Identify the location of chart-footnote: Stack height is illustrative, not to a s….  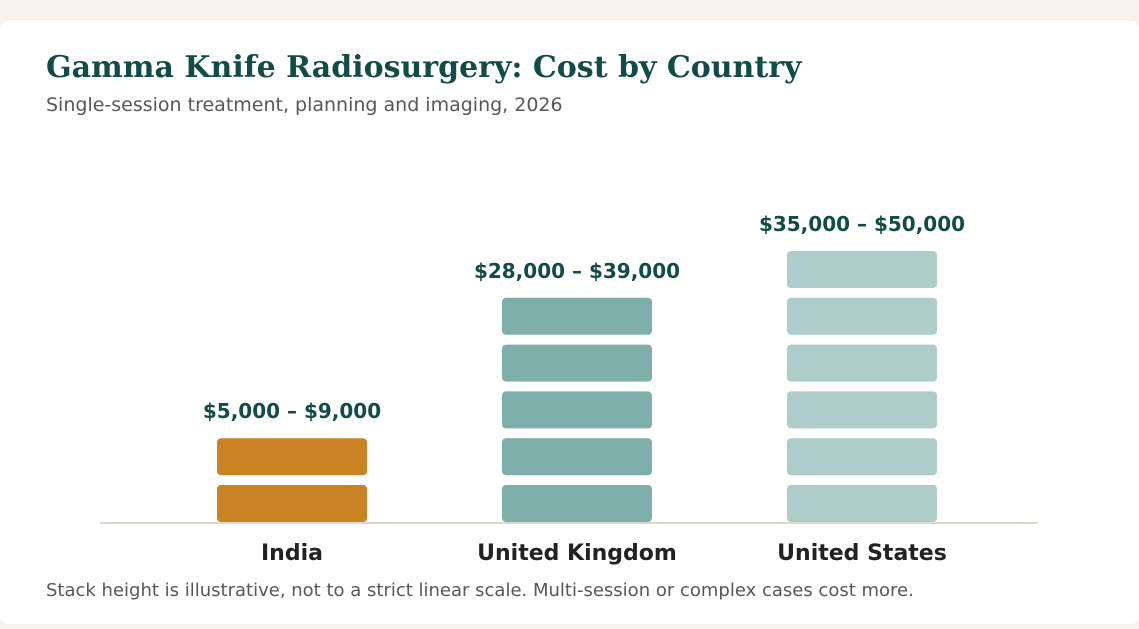
(480, 590).